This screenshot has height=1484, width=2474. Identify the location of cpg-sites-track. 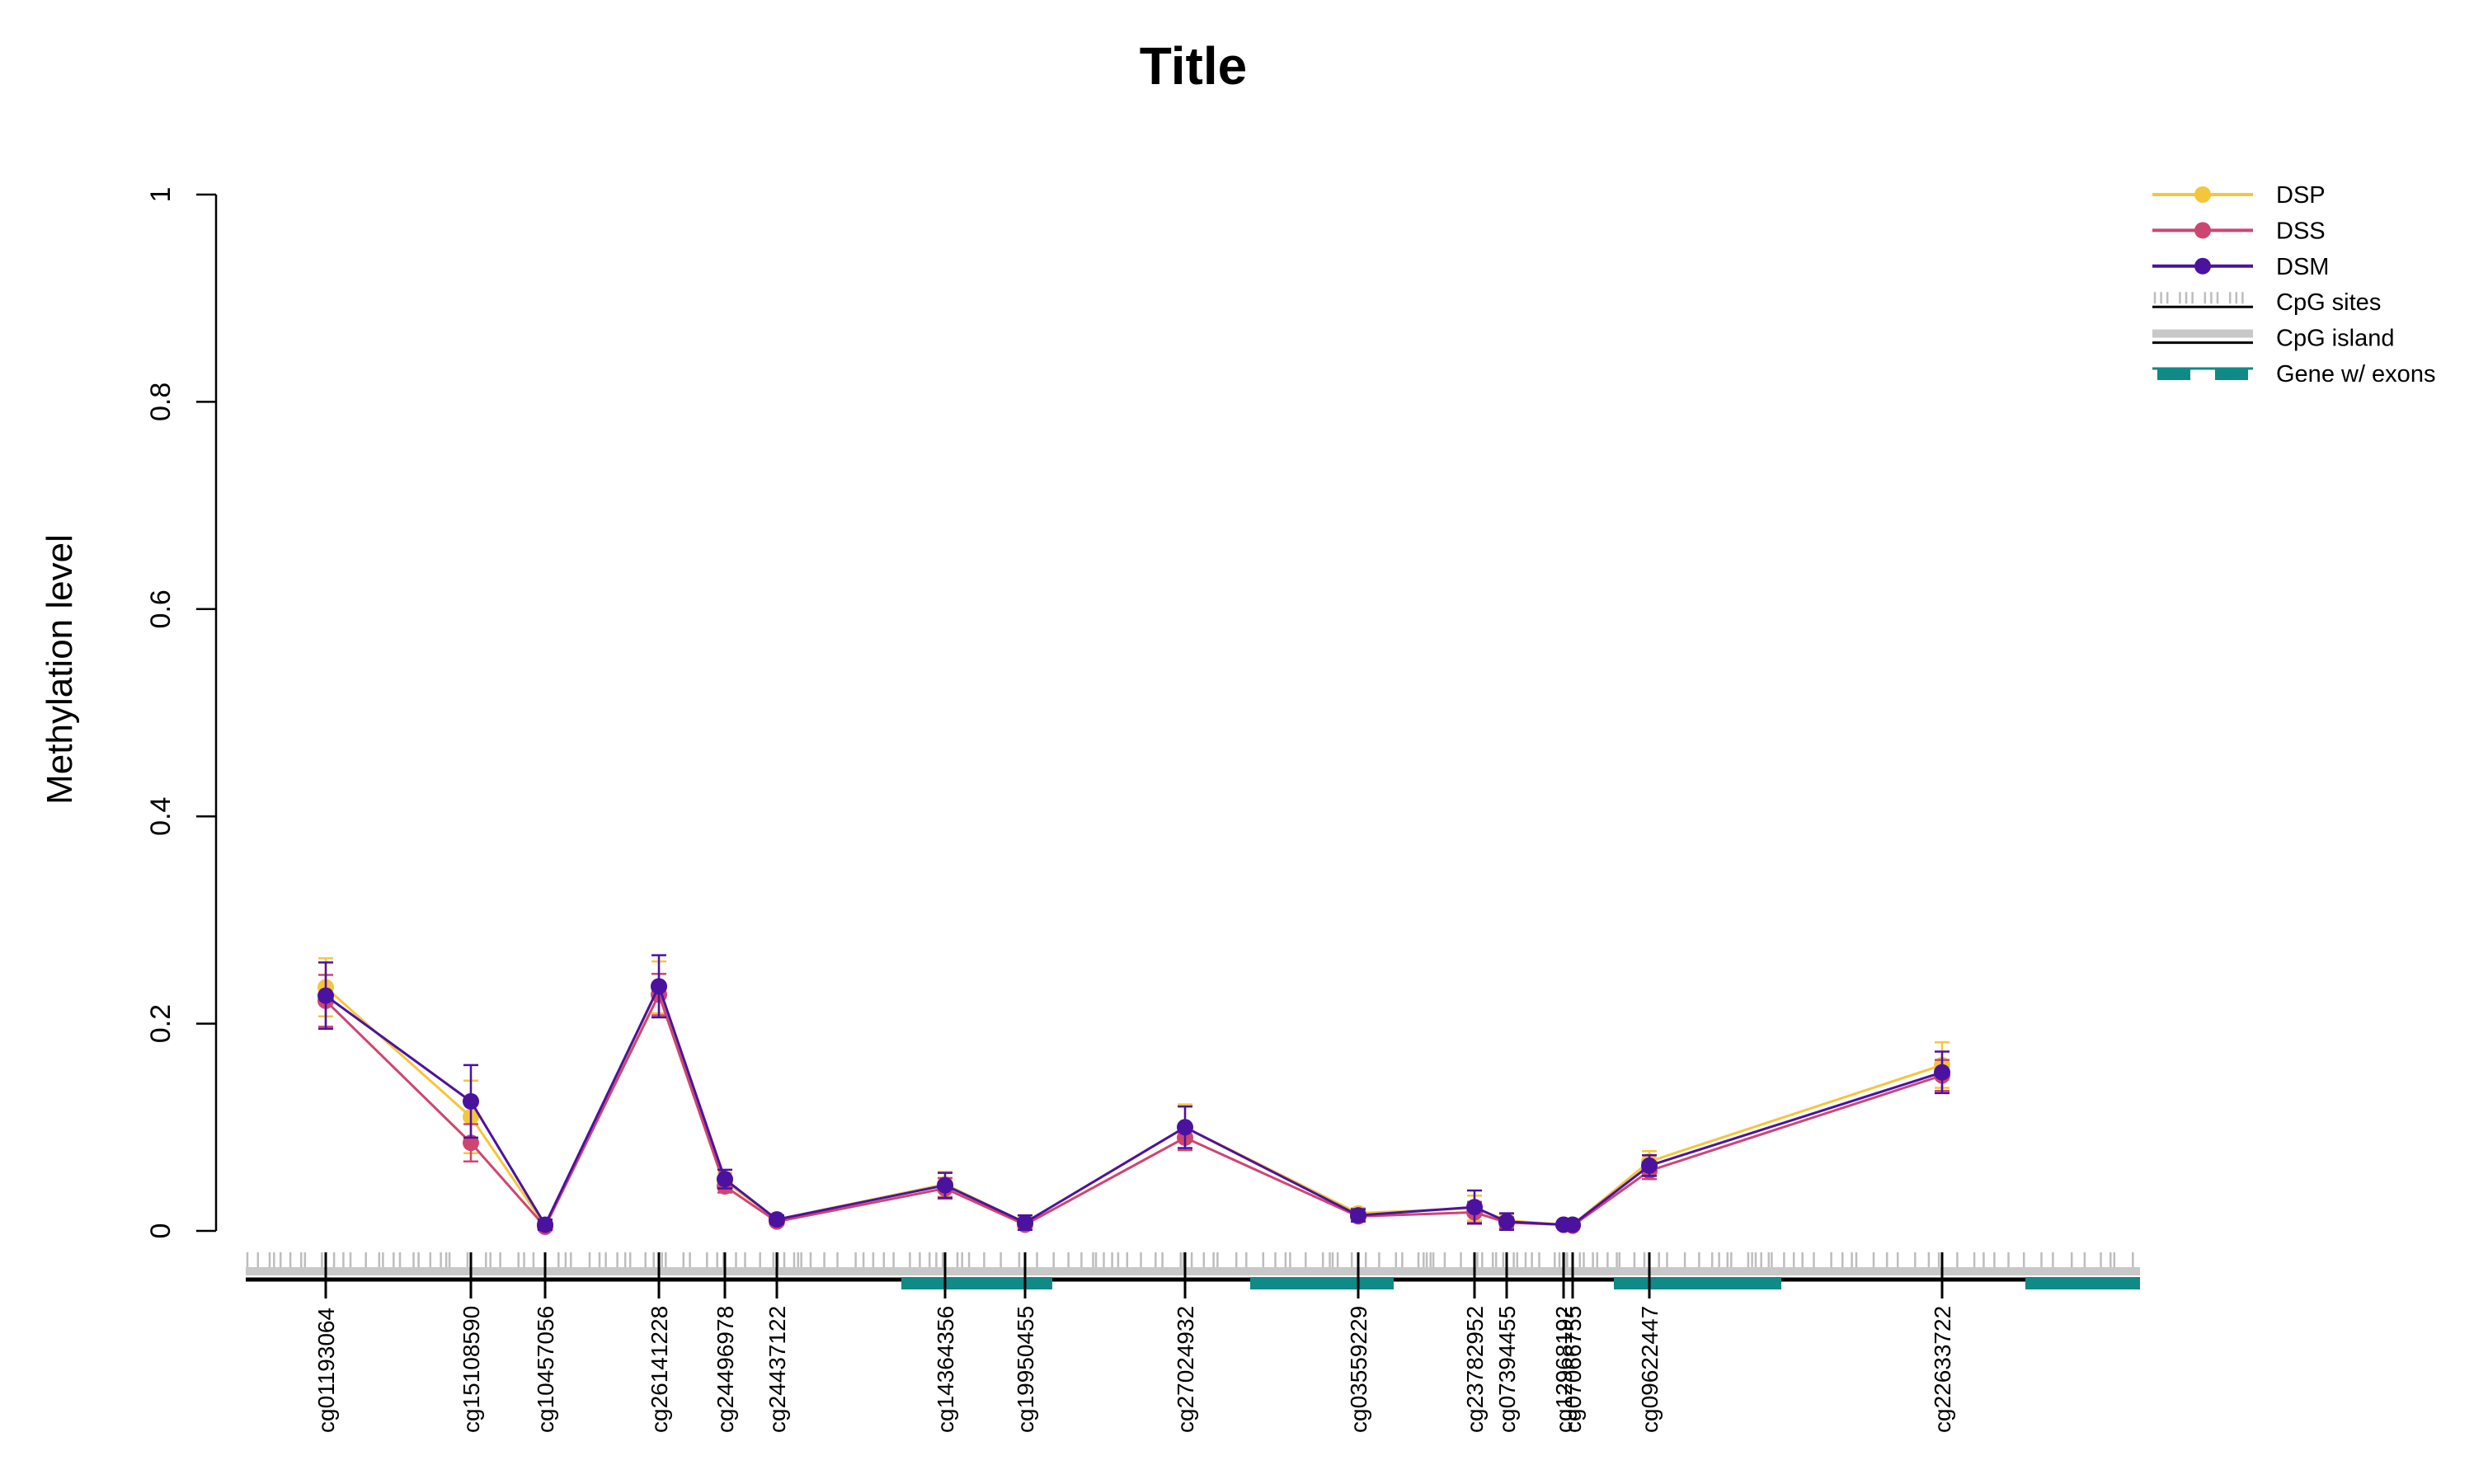
(1190, 1259).